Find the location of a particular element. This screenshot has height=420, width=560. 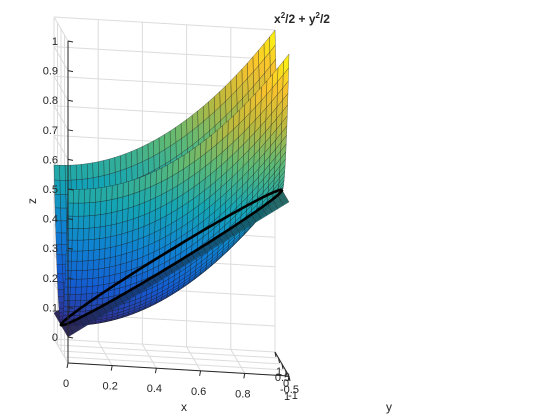

intersection-curve is located at coordinates (171, 257).